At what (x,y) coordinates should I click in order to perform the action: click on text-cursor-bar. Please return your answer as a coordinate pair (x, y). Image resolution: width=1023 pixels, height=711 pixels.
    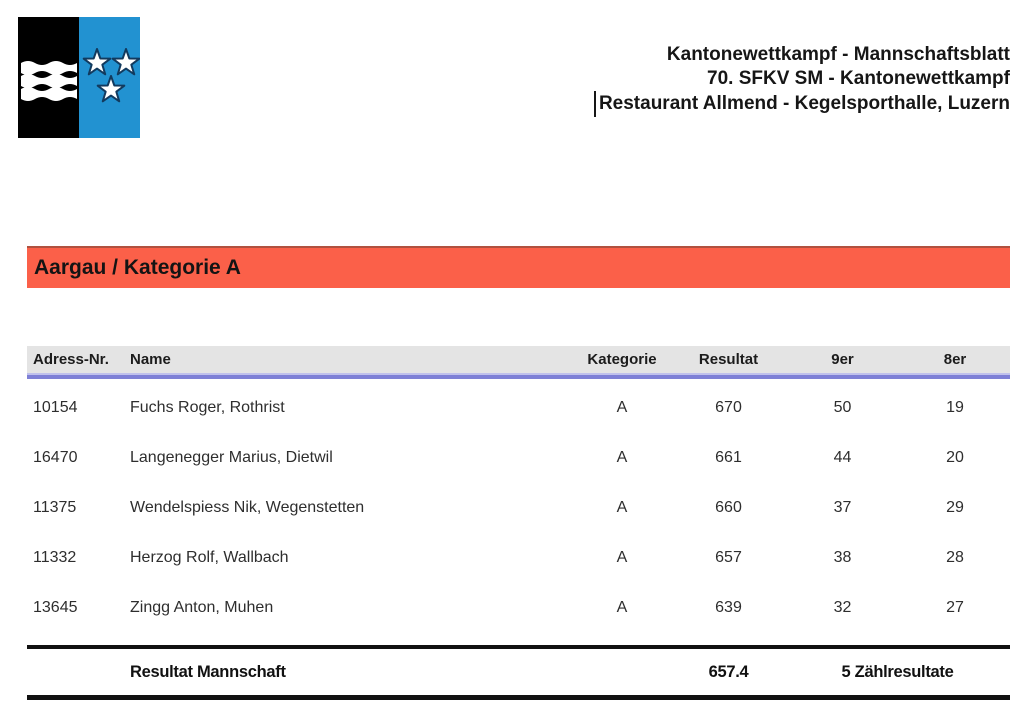
    Looking at the image, I should click on (594, 104).